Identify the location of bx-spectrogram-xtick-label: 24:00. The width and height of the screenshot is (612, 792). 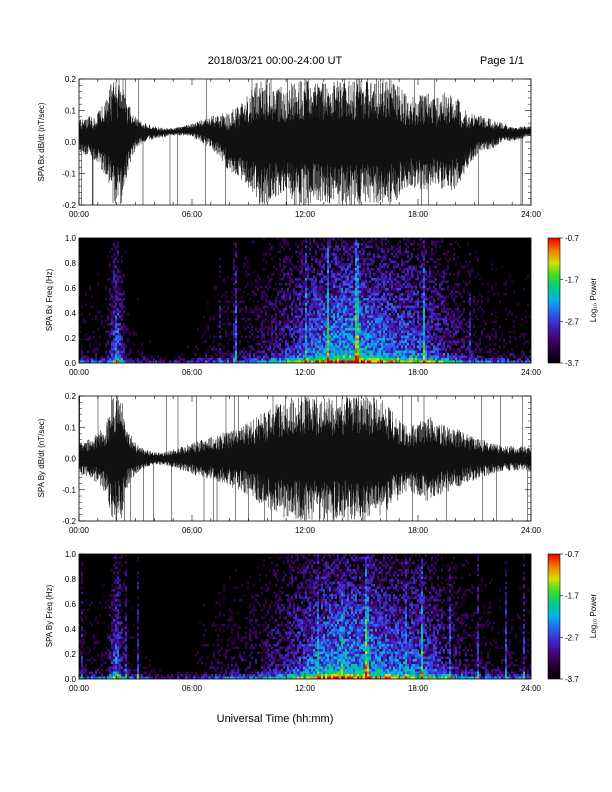
(531, 372).